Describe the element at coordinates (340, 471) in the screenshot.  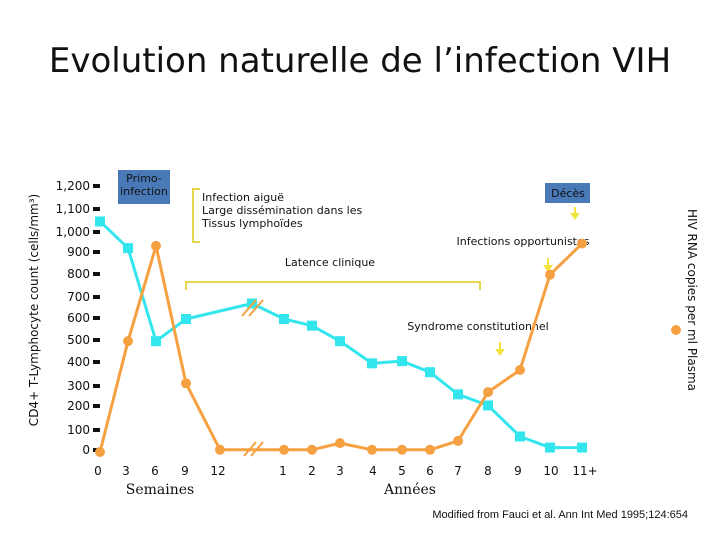
I see `x-tick-label-year: 3` at that location.